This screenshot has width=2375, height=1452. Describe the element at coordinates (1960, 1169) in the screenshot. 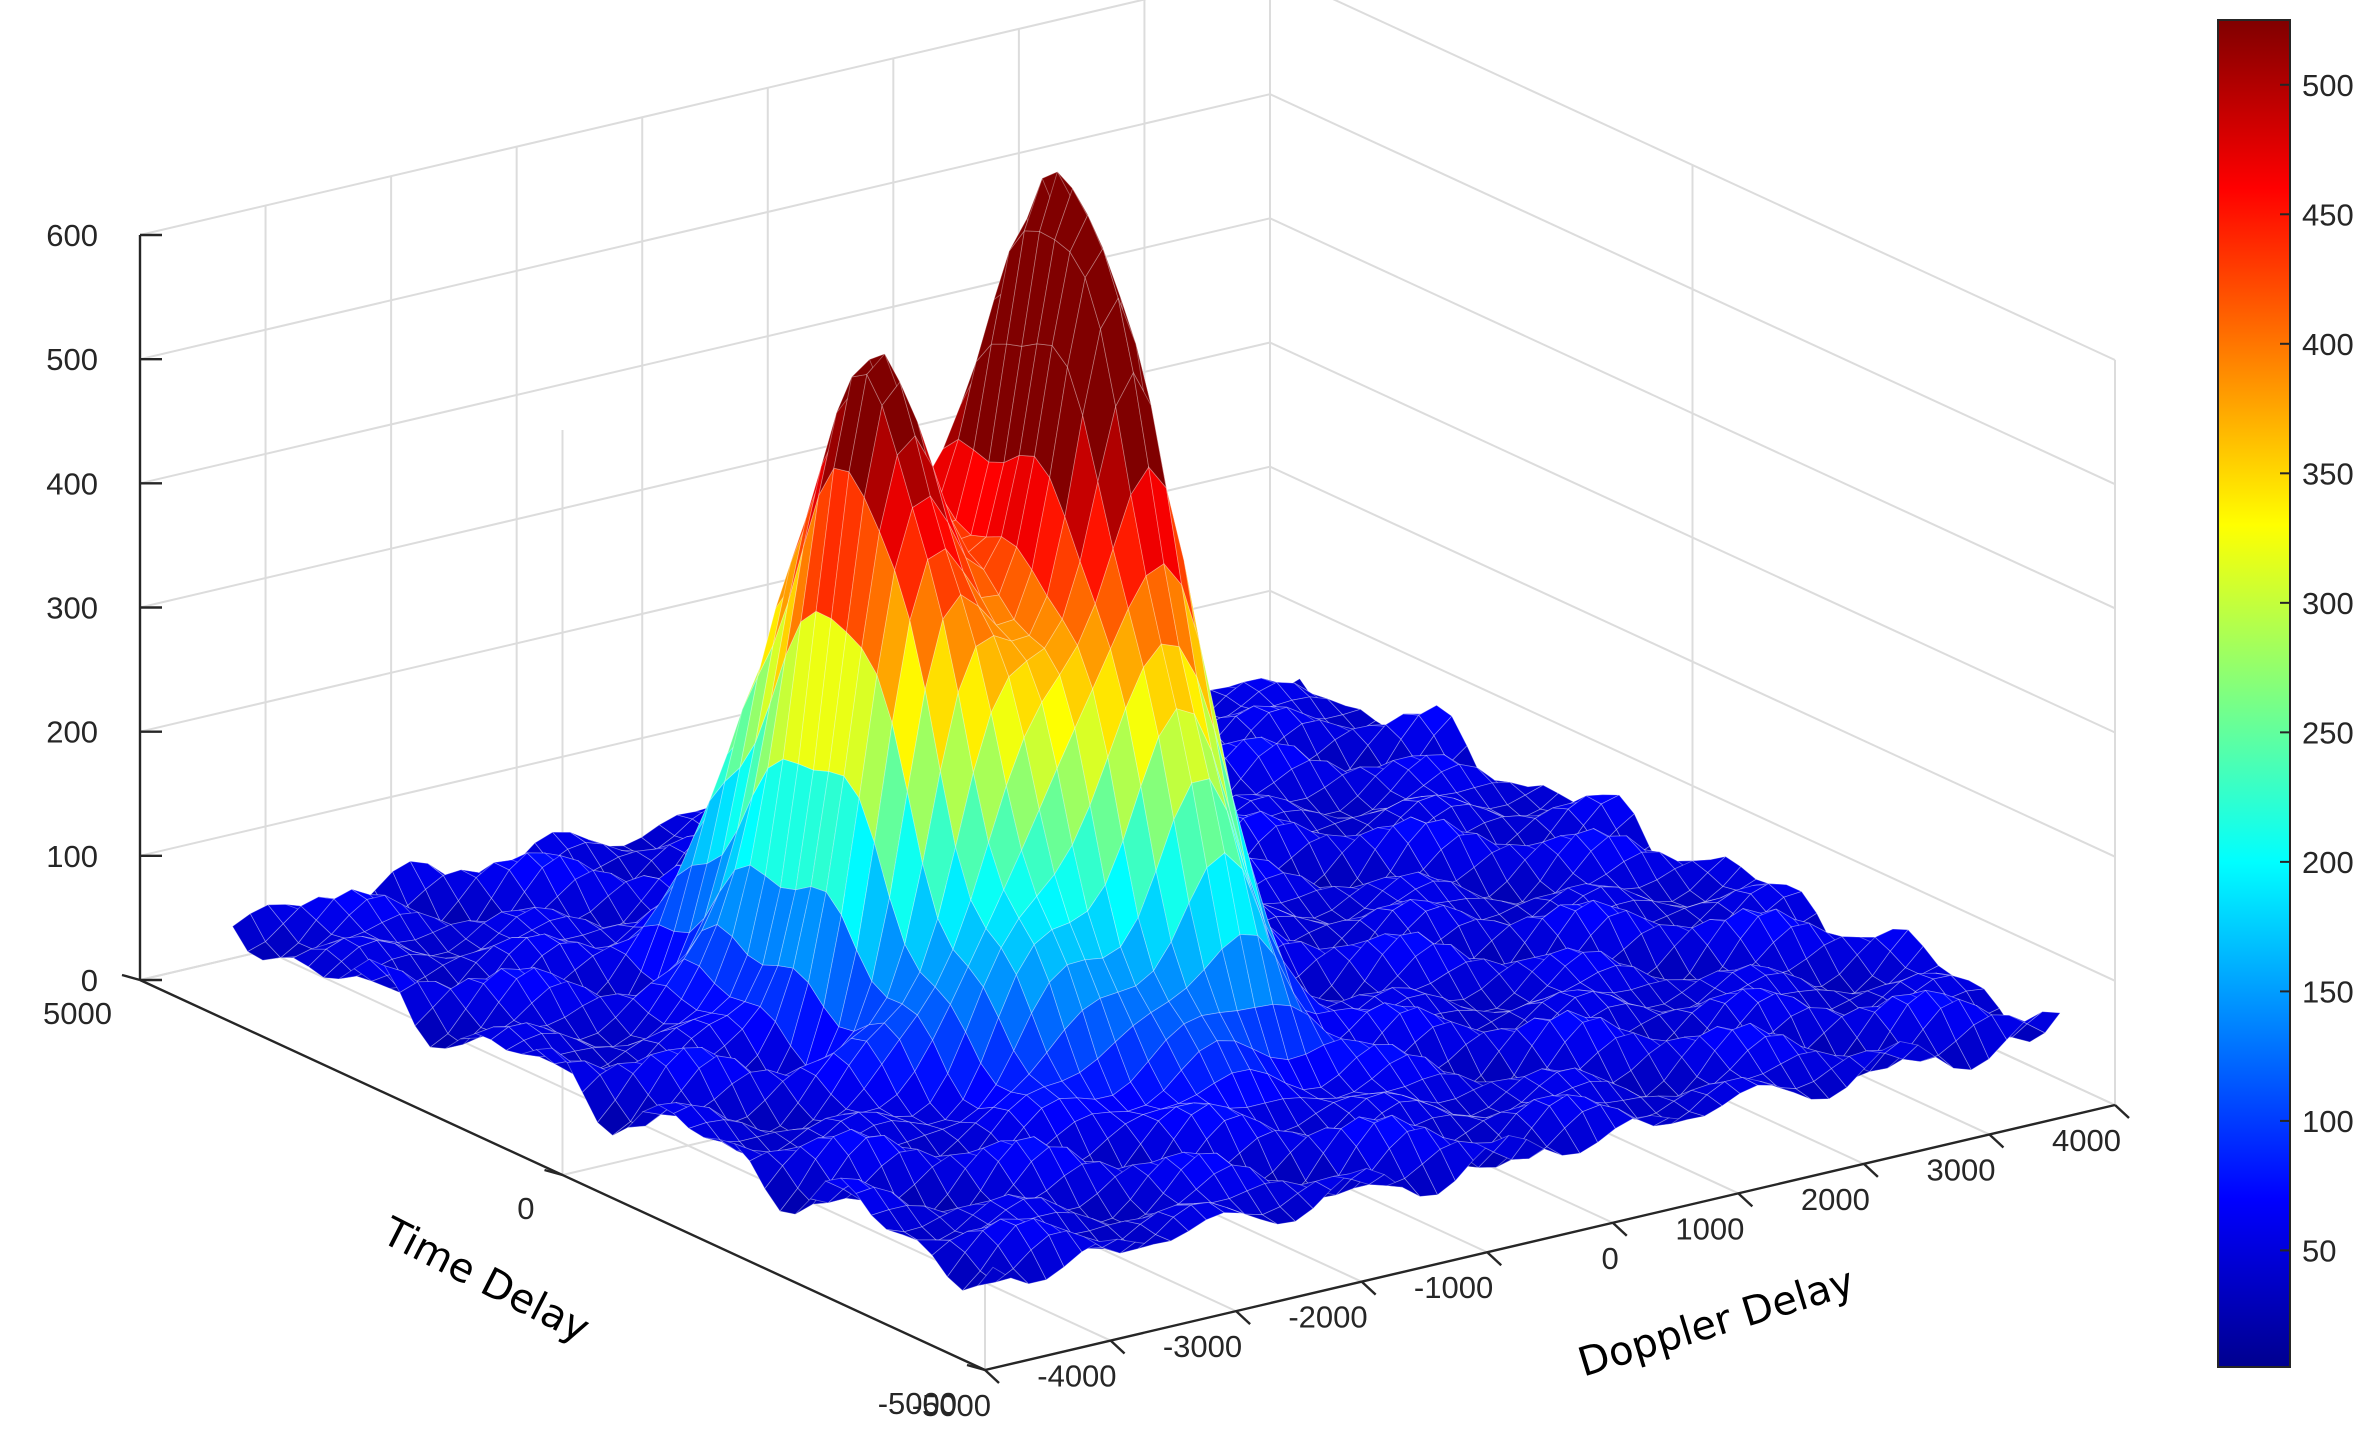

I see `x-tick-label: 3000` at that location.